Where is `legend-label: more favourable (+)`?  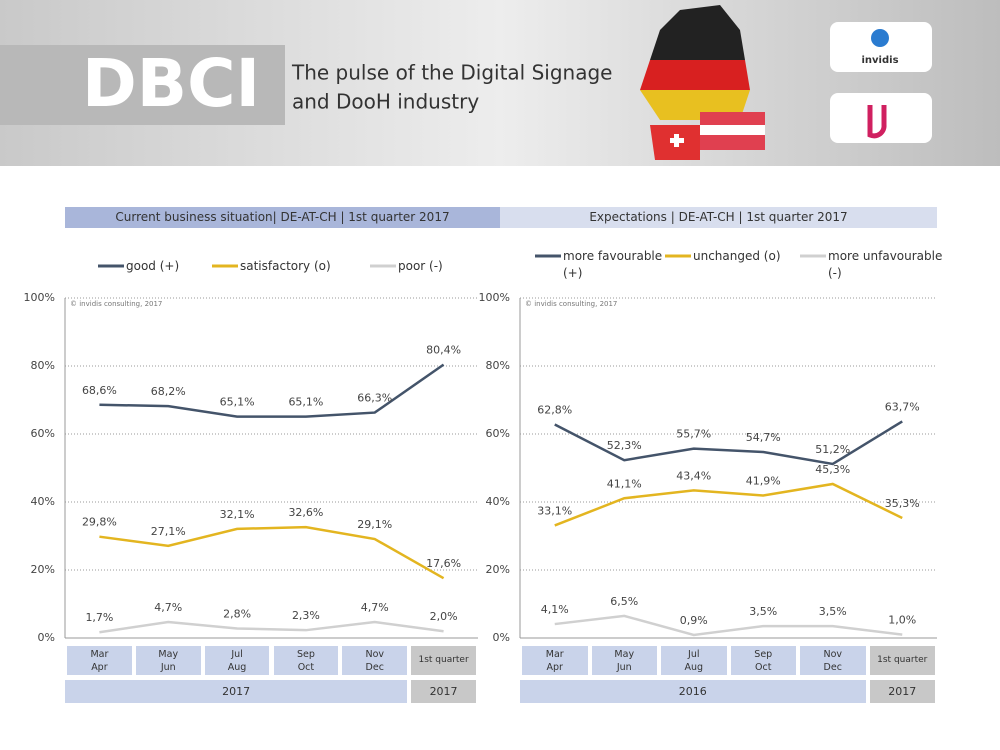 legend-label: more favourable (+) is located at coordinates (613, 264).